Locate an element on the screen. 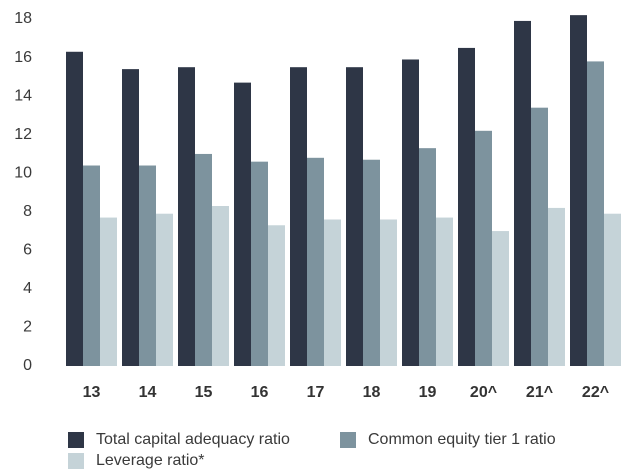 The height and width of the screenshot is (470, 623). x-tick-label: 20^ is located at coordinates (483, 392).